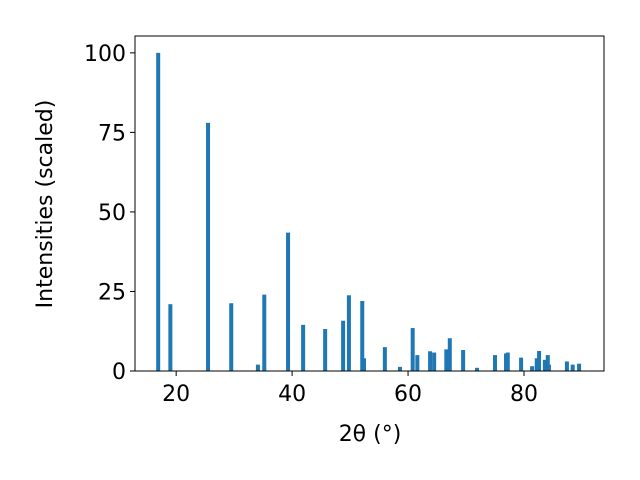 The height and width of the screenshot is (480, 640). Describe the element at coordinates (176, 394) in the screenshot. I see `x-tick-label: 20` at that location.